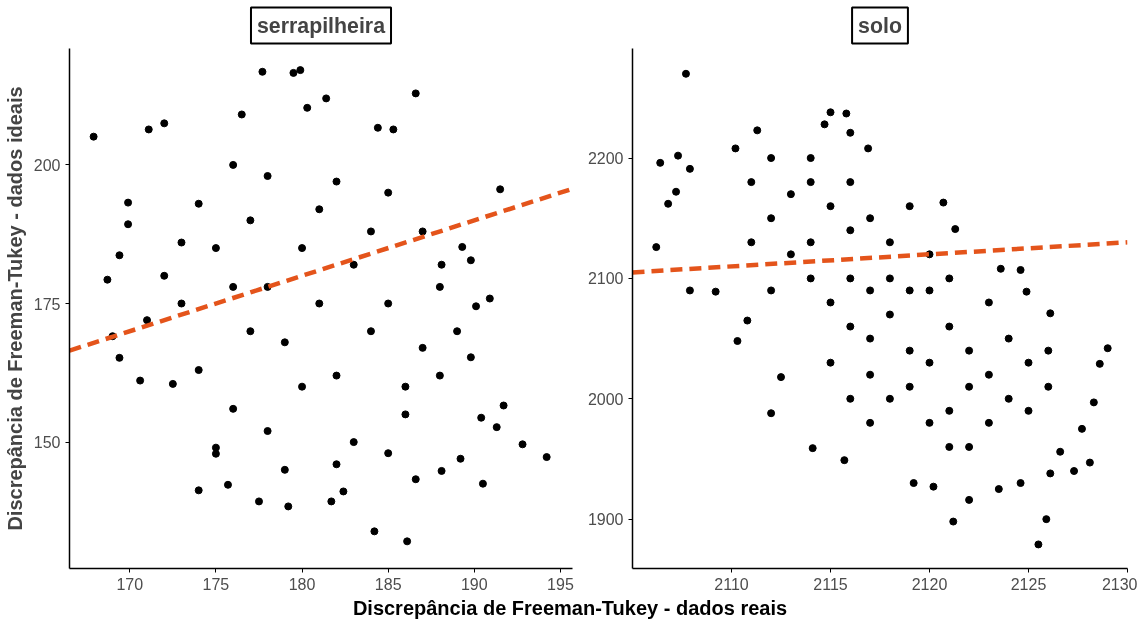 The height and width of the screenshot is (639, 1142). I want to click on x-tick-label: 195, so click(560, 584).